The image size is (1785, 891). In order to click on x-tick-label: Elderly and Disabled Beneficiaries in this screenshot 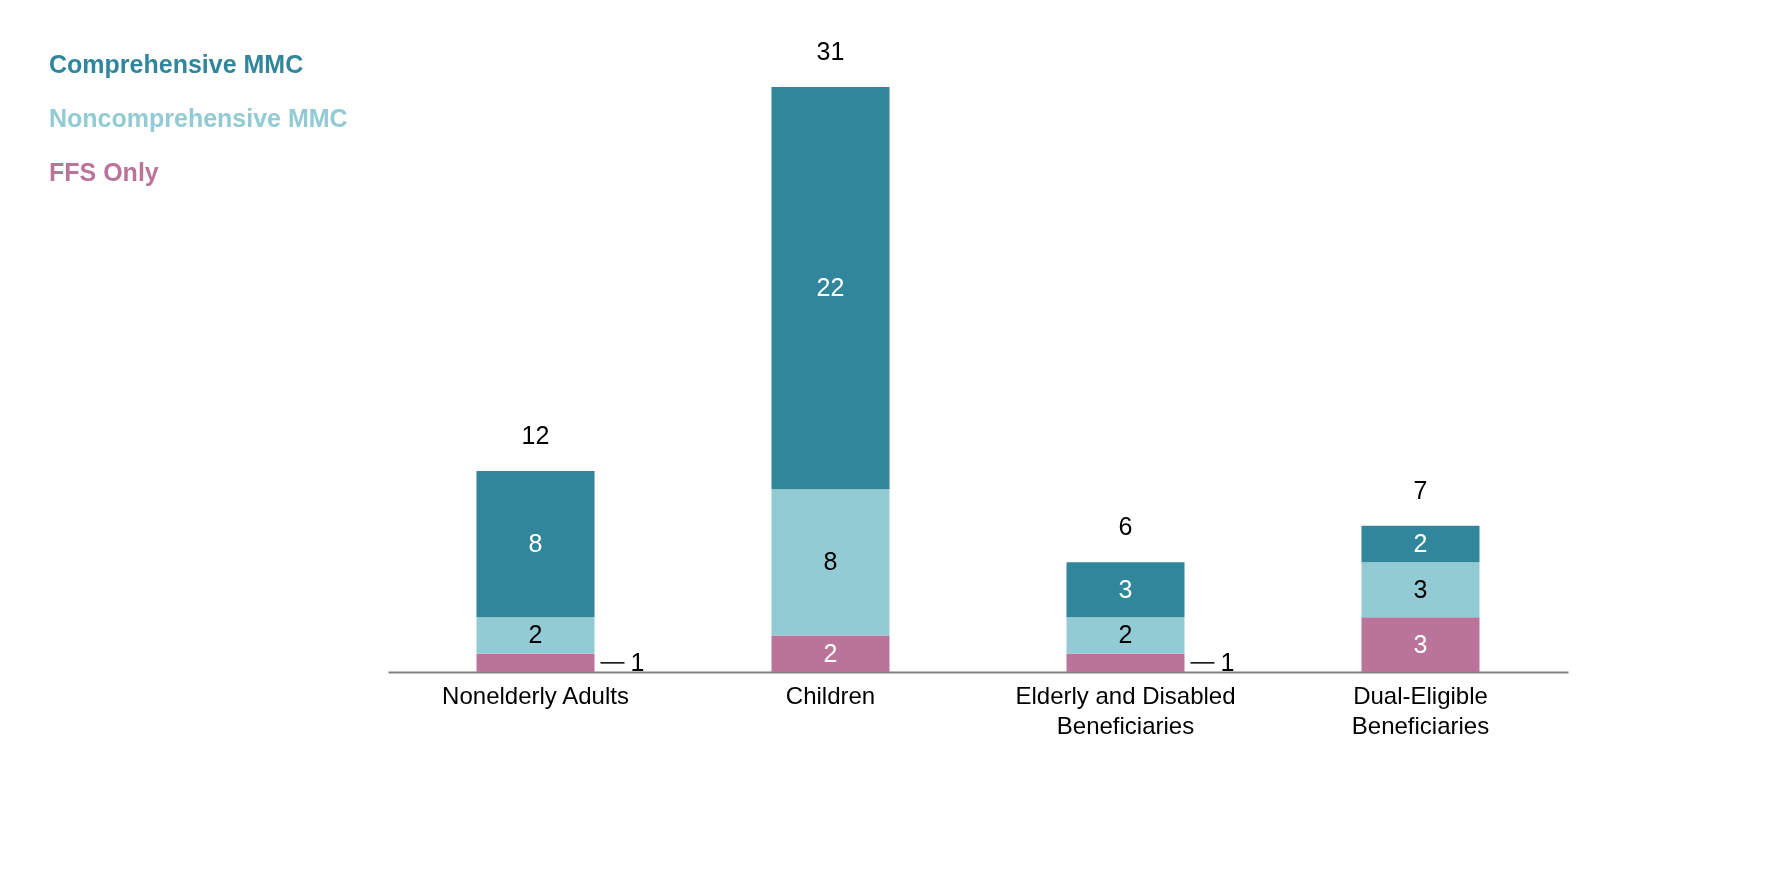, I will do `click(1125, 710)`.